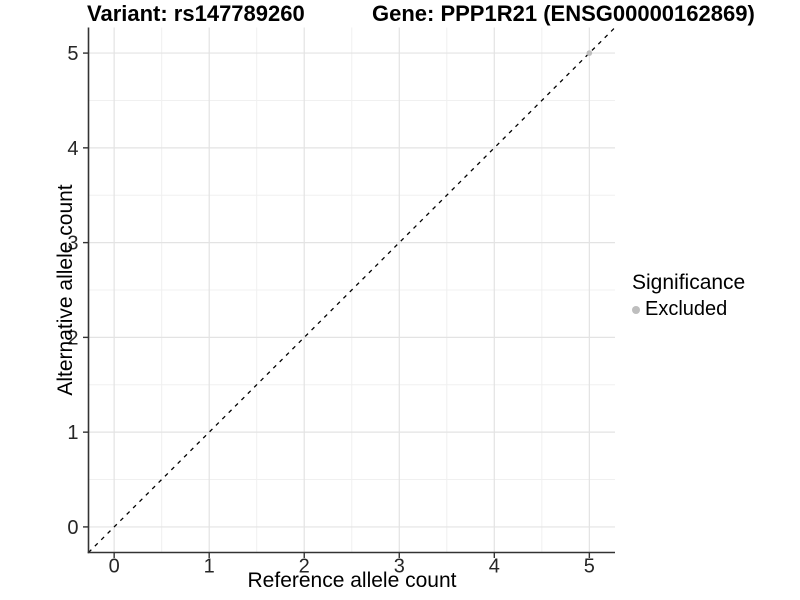  Describe the element at coordinates (352, 580) in the screenshot. I see `x-axis-title: Reference allele count` at that location.